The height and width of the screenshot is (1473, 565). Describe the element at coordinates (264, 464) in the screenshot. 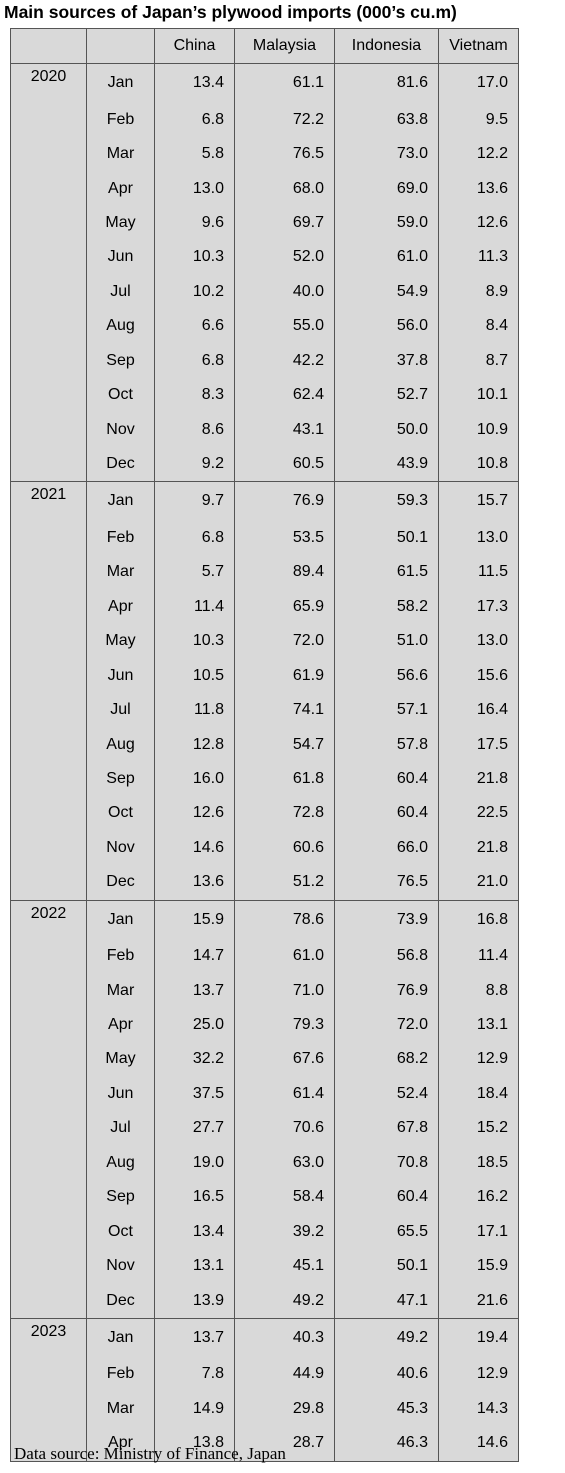

I see `table-row: Dec 9.2 60.5 43.9 10.8` at that location.